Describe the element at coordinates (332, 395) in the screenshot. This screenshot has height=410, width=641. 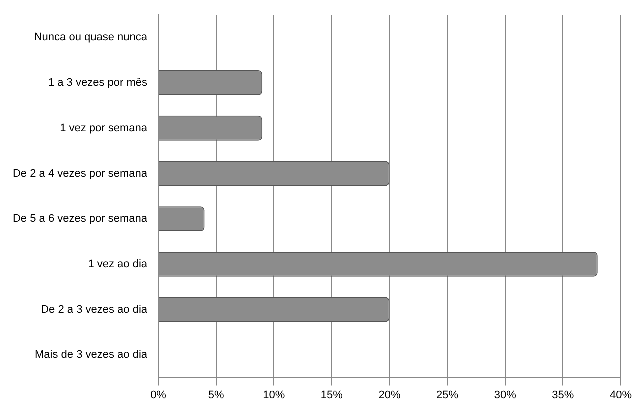
I see `x-tick-label: 15%` at that location.